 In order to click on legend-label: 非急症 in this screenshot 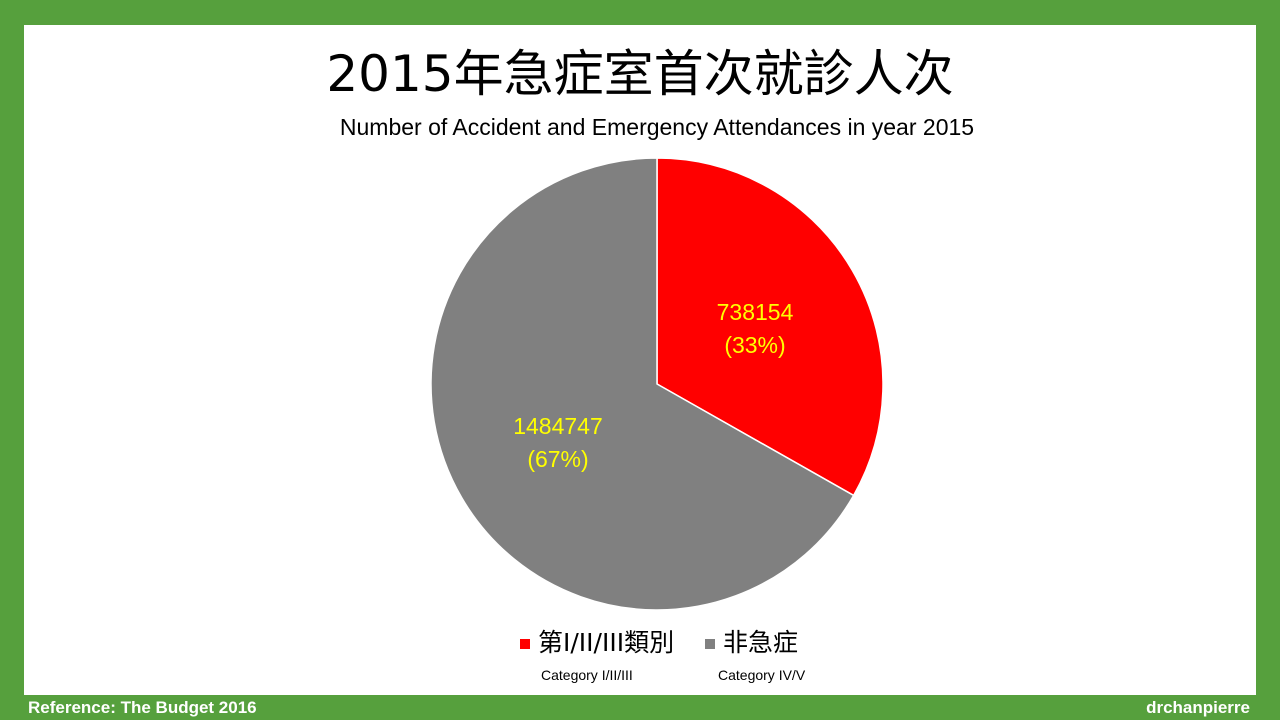, I will do `click(761, 642)`.